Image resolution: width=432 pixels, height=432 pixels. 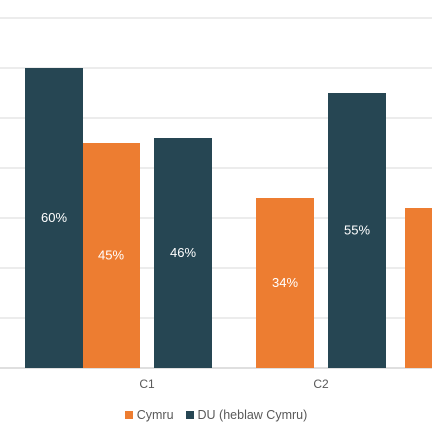 I want to click on bar-series0-cat2, so click(x=285, y=283).